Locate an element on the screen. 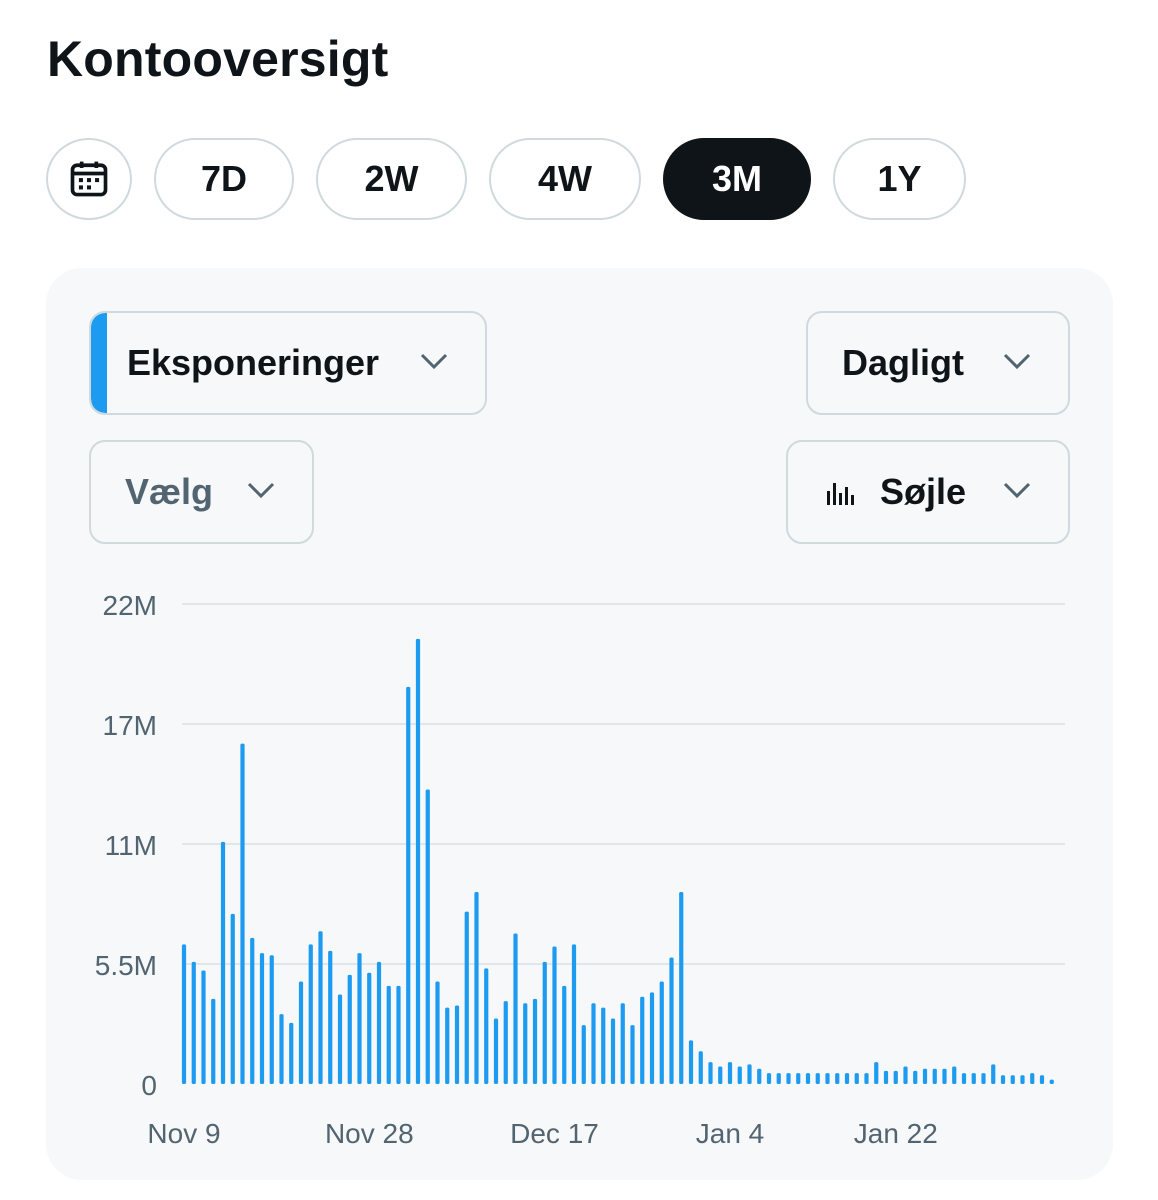 This screenshot has width=1158, height=1200. y-tick-label: 17M is located at coordinates (130, 725).